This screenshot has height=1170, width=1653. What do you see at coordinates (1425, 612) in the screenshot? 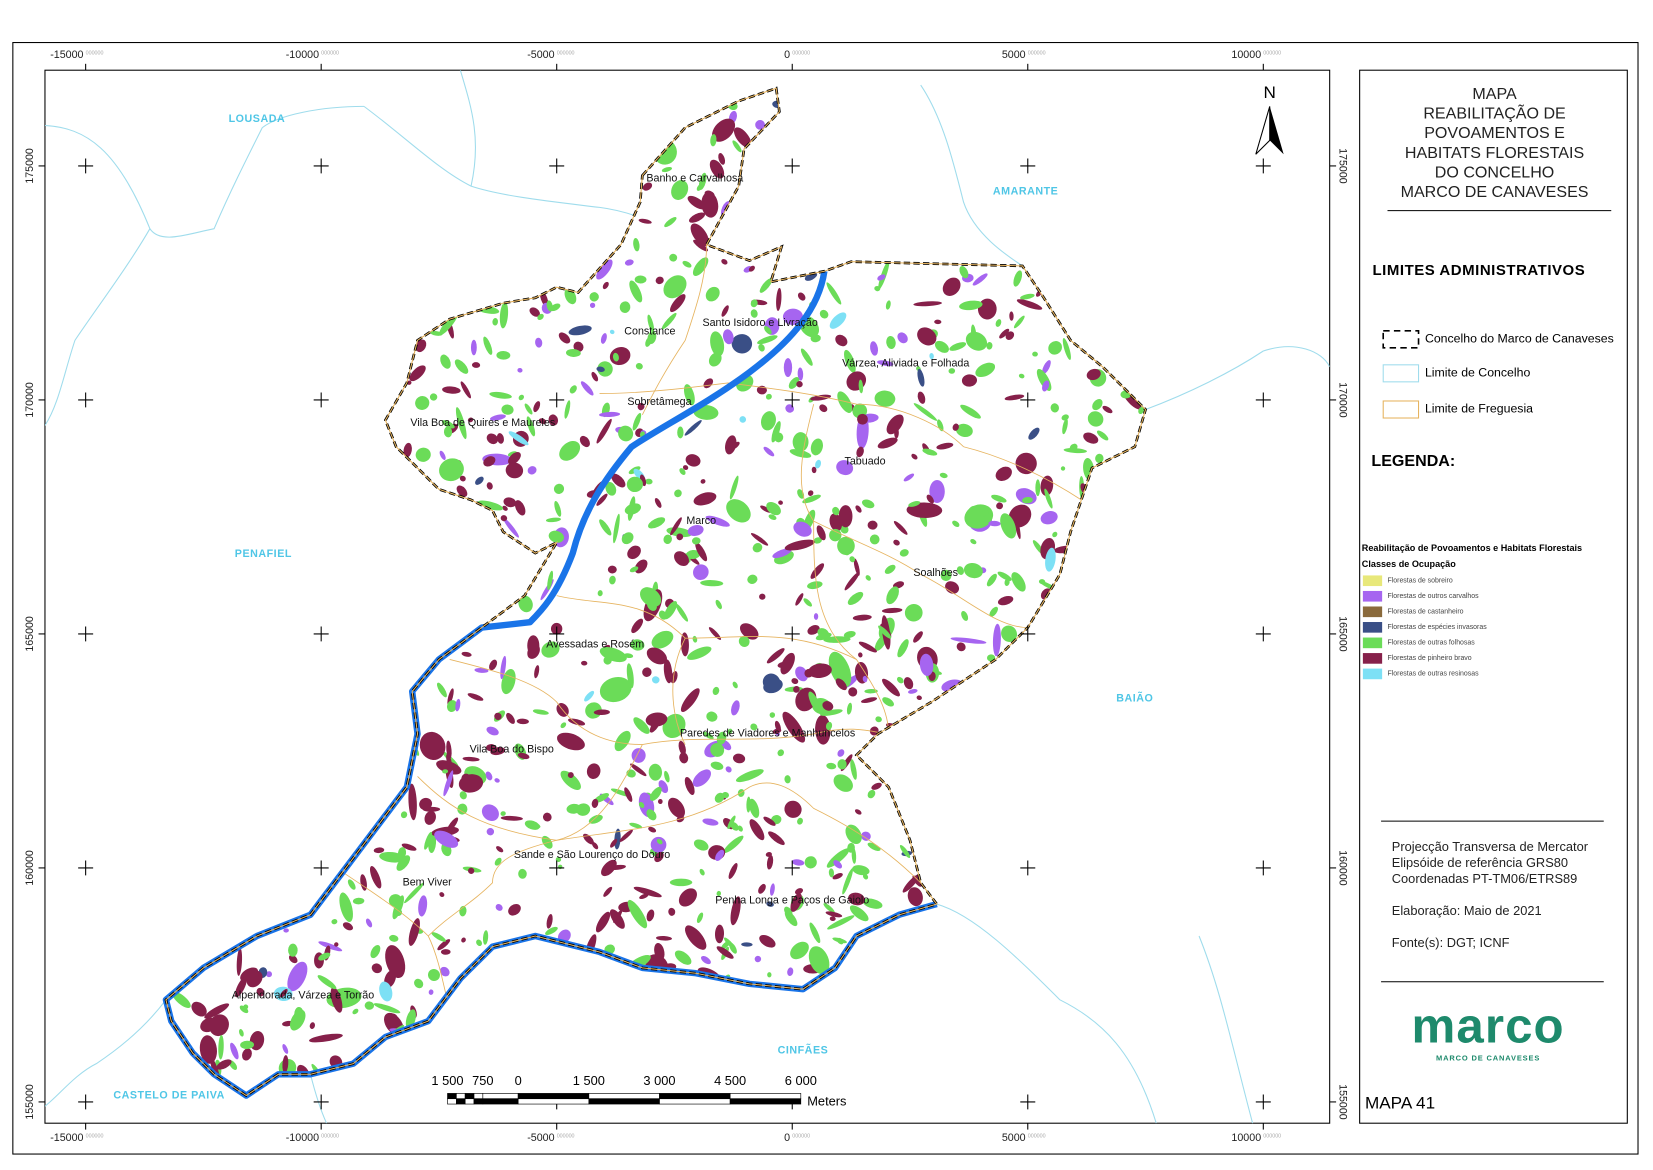
I see `legend-label: Florestas de castanheiro` at bounding box center [1425, 612].